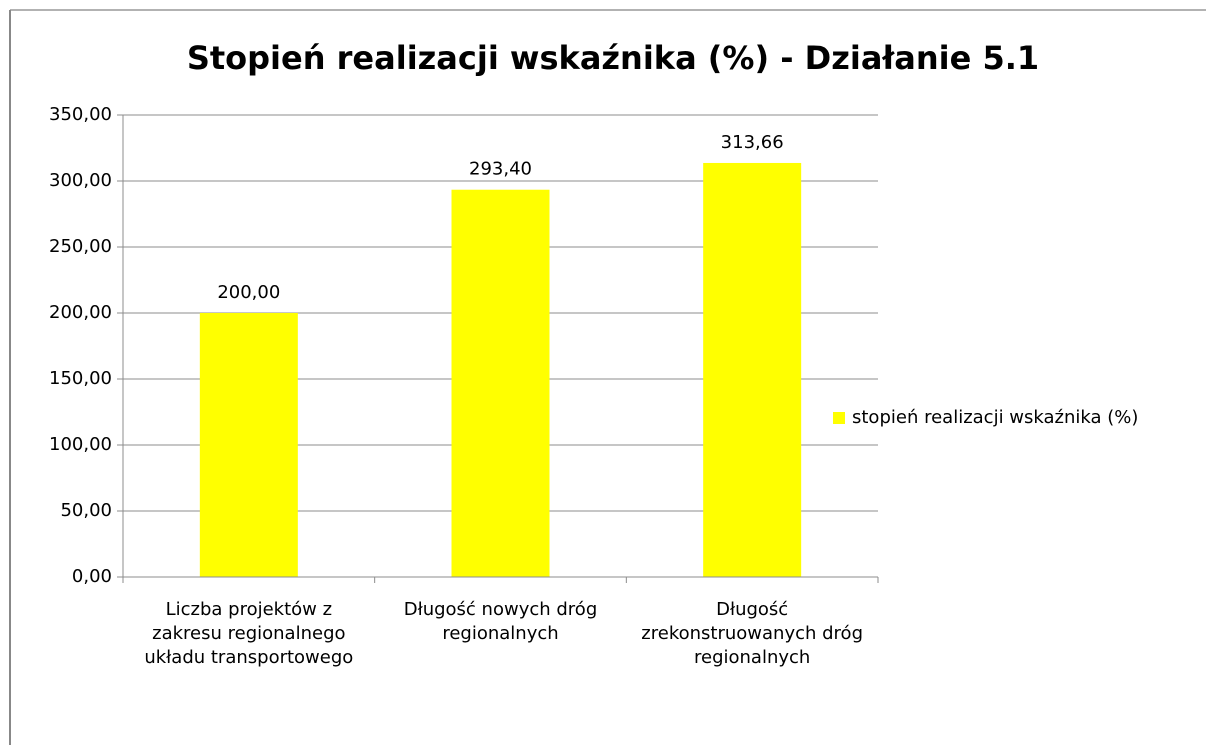  What do you see at coordinates (80, 246) in the screenshot?
I see `y-tick-label: 250,00` at bounding box center [80, 246].